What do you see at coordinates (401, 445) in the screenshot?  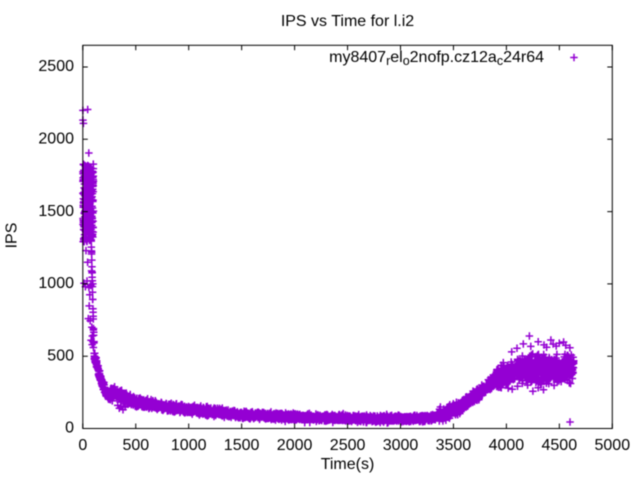 I see `svg-text: 3000` at bounding box center [401, 445].